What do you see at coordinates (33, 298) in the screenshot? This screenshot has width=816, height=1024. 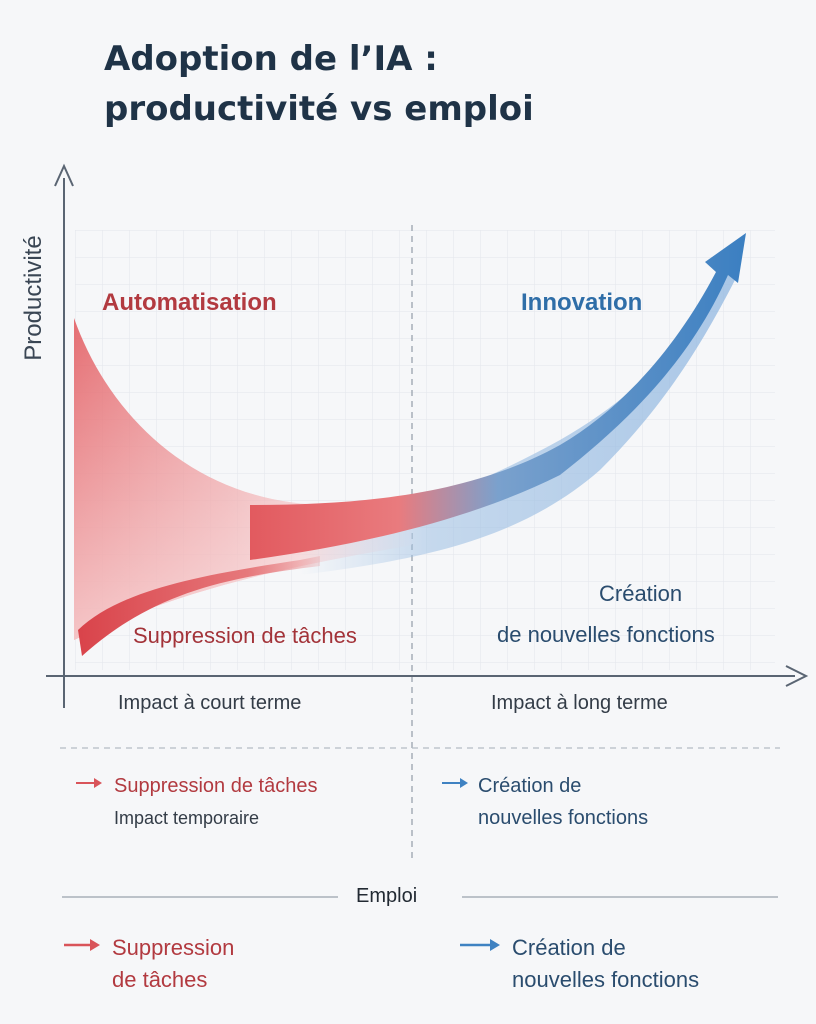 I see `y-axis-label: Productivité` at bounding box center [33, 298].